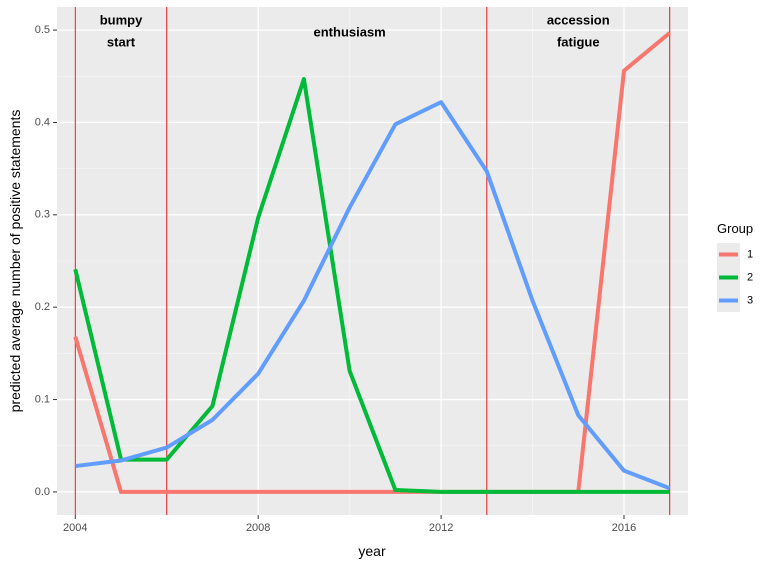 The width and height of the screenshot is (771, 567). What do you see at coordinates (350, 31) in the screenshot?
I see `annotation-enthusiasm-0: enthusiasm` at bounding box center [350, 31].